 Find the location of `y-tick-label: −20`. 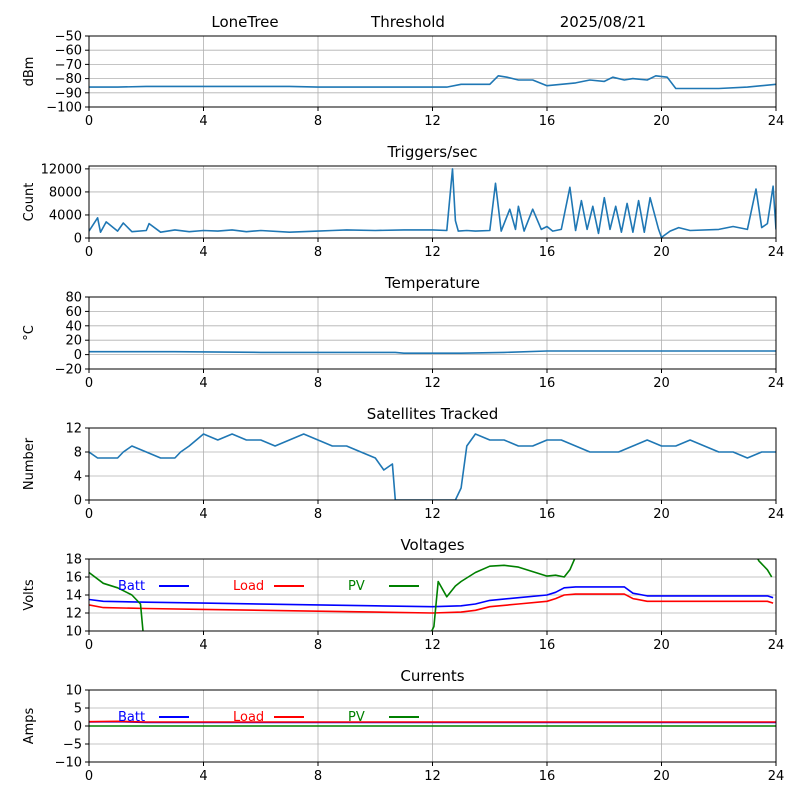

y-tick-label: −20 is located at coordinates (68, 370).